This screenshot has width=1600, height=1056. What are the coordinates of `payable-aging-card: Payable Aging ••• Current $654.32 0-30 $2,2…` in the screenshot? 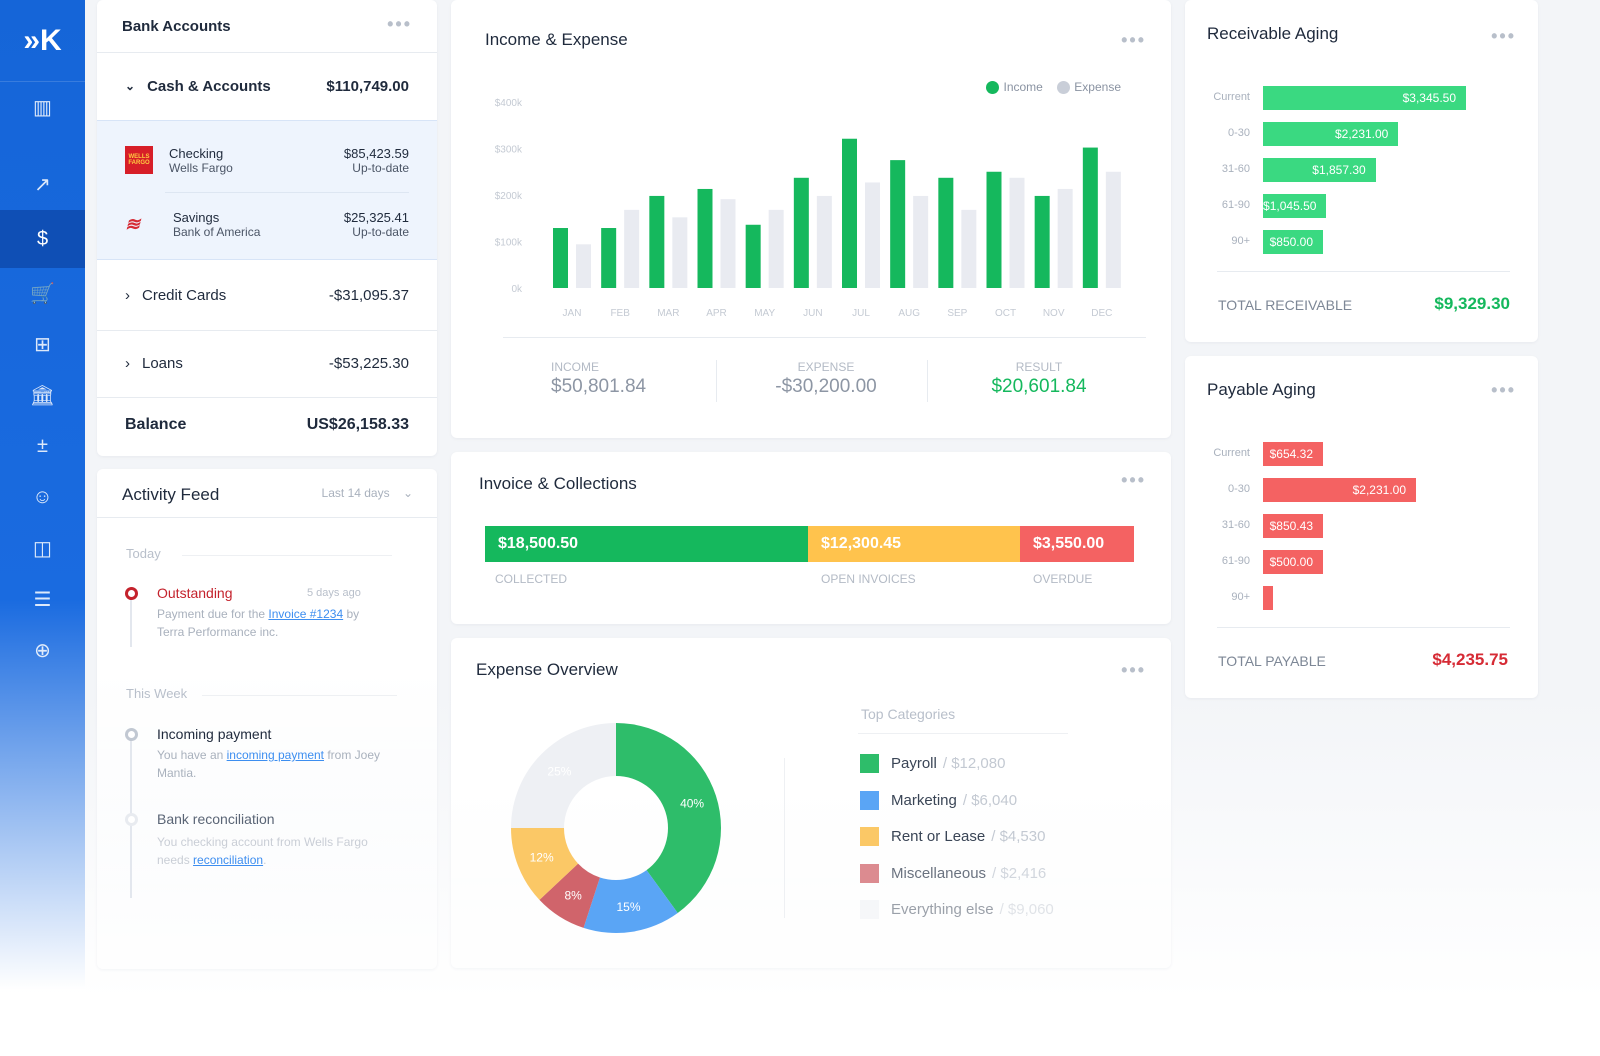 It's located at (1361, 527).